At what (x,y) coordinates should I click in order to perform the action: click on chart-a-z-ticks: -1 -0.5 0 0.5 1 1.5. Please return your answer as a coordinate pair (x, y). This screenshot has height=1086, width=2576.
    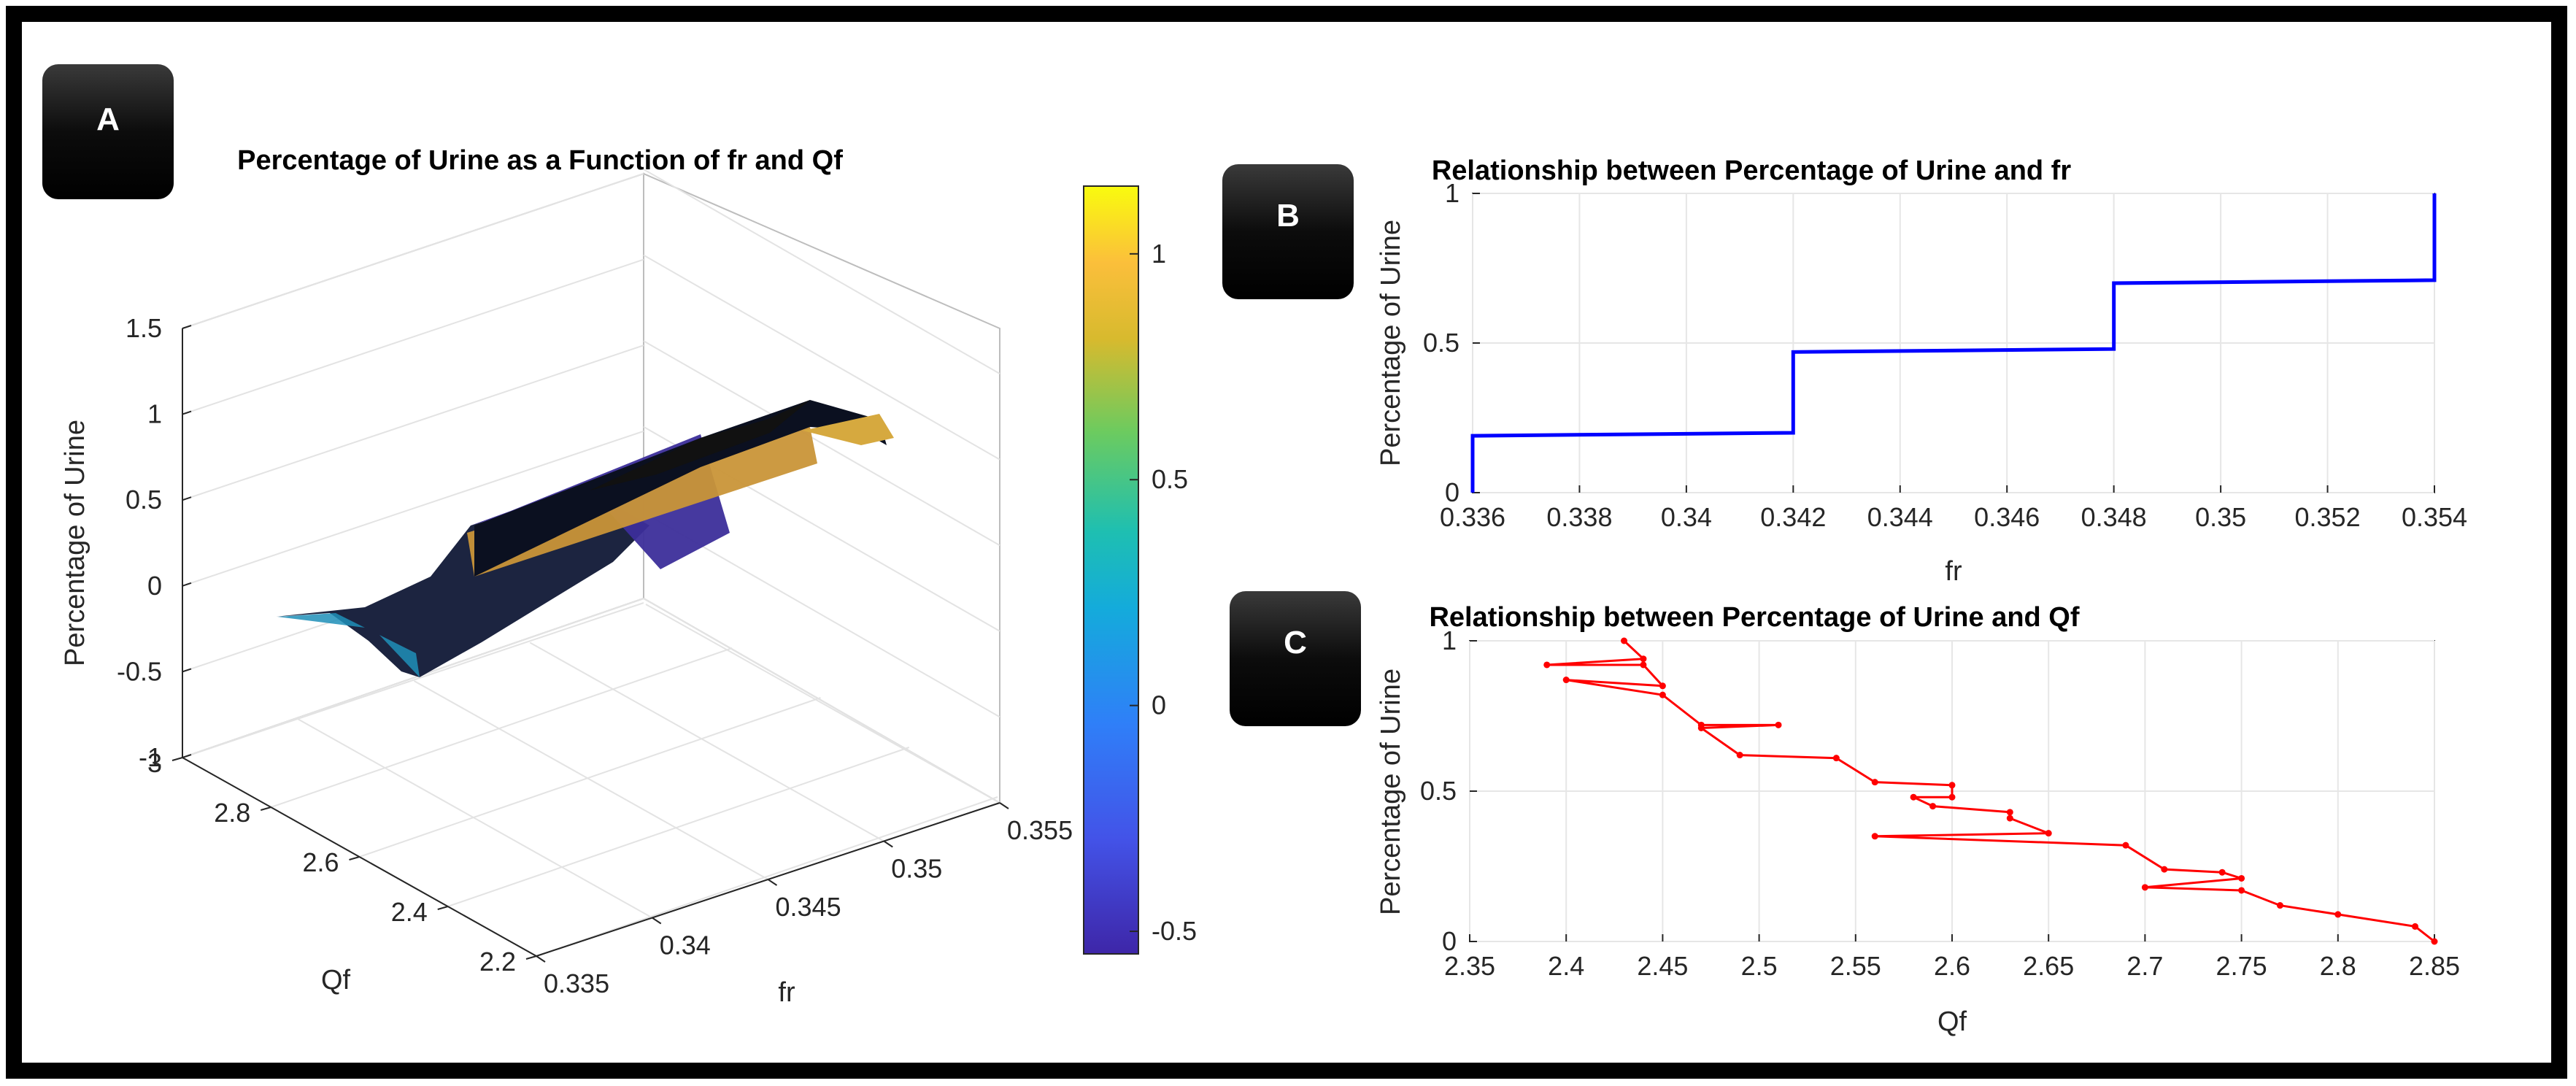
    Looking at the image, I should click on (154, 543).